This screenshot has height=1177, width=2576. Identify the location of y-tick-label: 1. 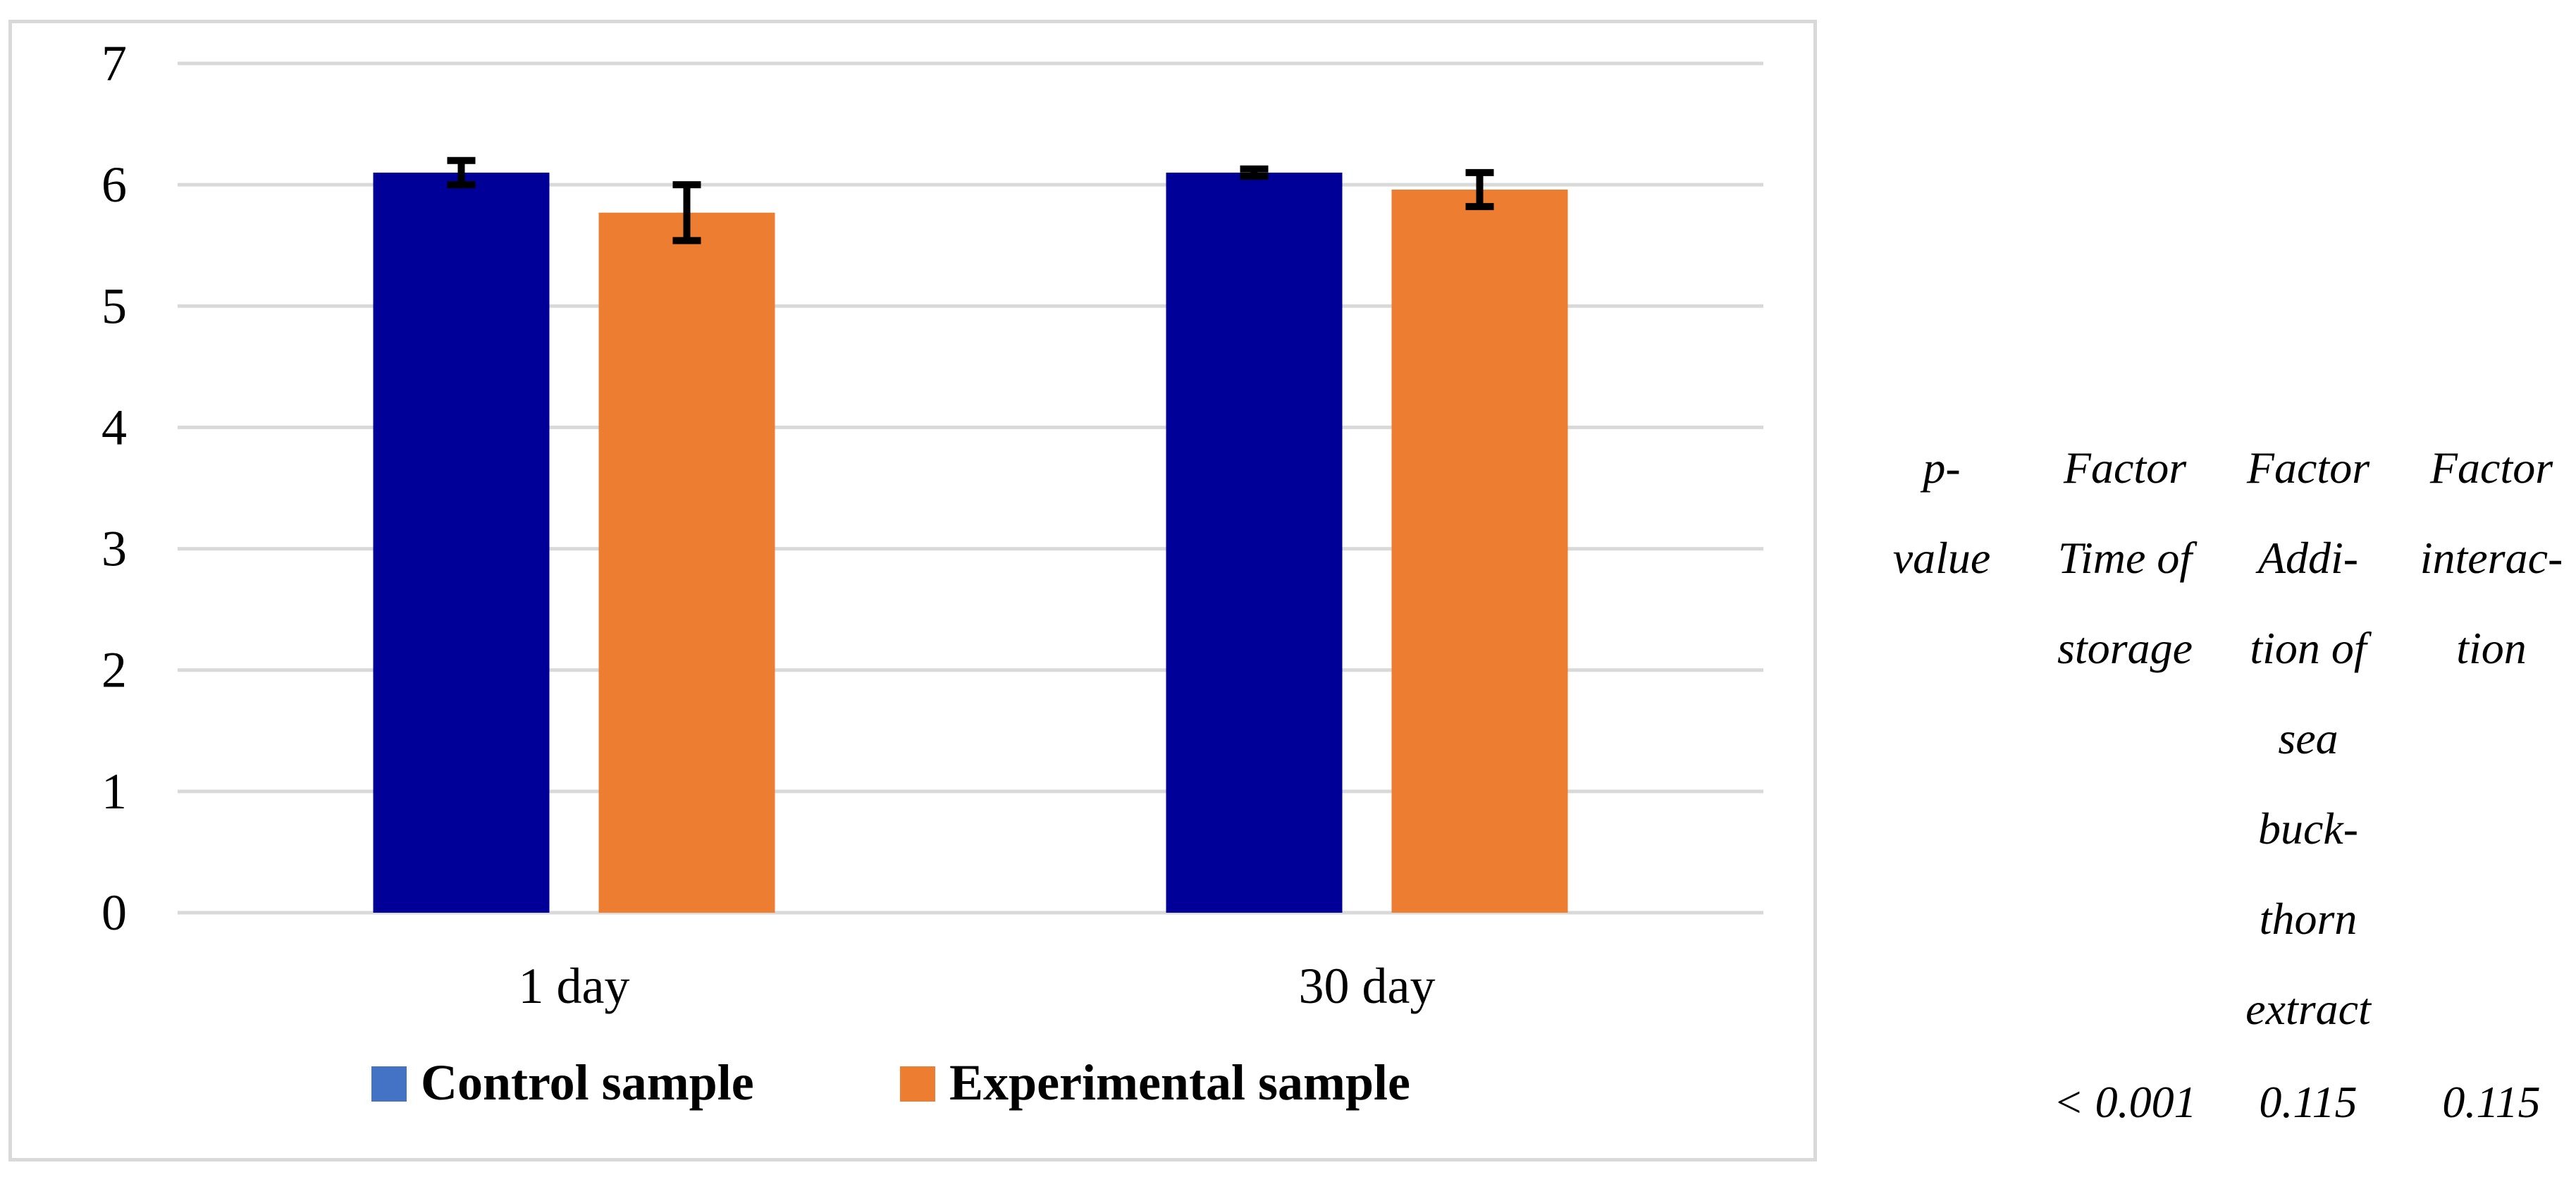
(114, 791).